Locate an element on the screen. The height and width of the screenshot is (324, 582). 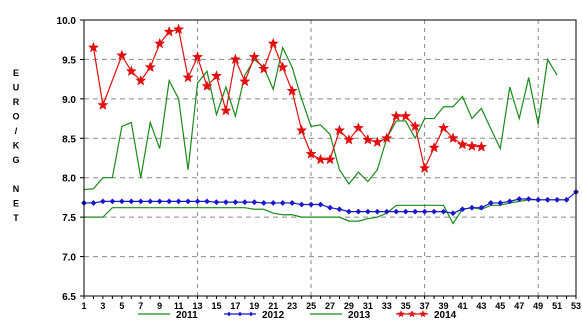
x-tick-label: 17 is located at coordinates (235, 306).